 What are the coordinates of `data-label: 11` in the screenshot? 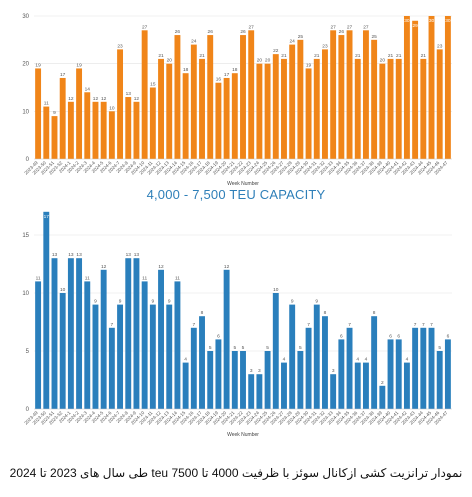 It's located at (177, 278).